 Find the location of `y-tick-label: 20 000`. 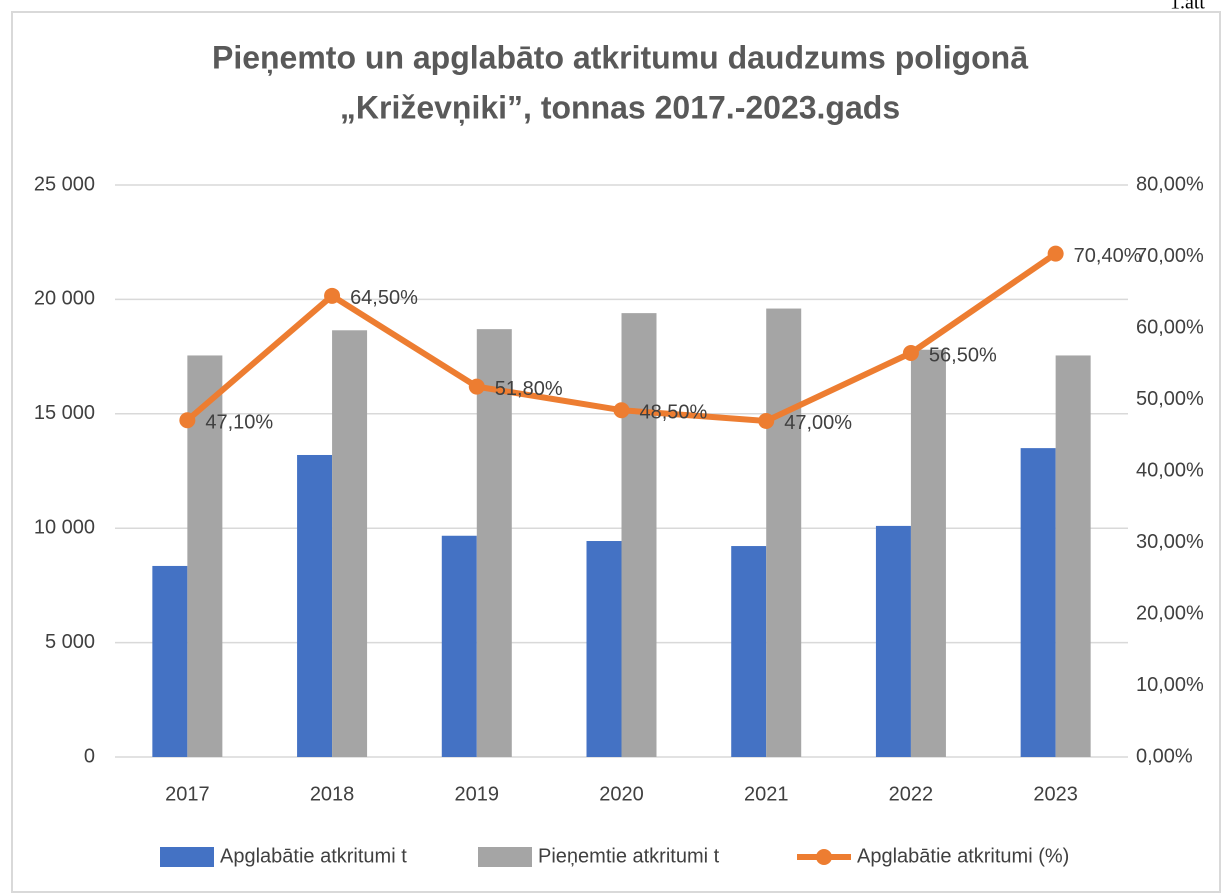

y-tick-label: 20 000 is located at coordinates (64, 299).